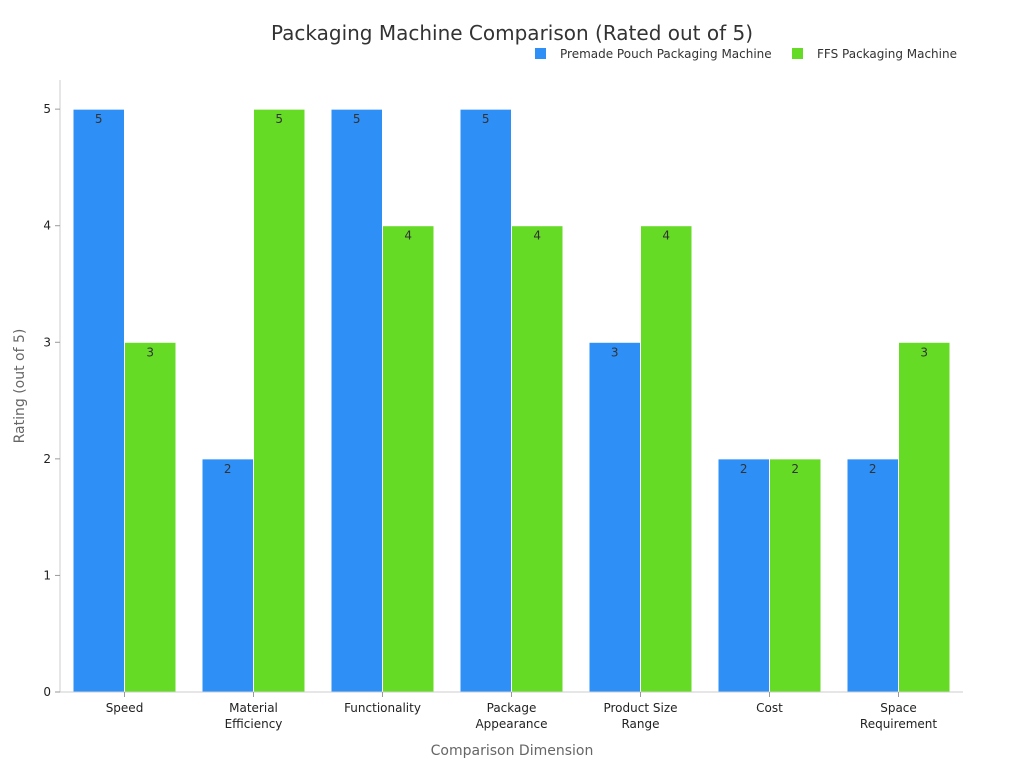  What do you see at coordinates (47, 459) in the screenshot?
I see `y-tick-label: 2` at bounding box center [47, 459].